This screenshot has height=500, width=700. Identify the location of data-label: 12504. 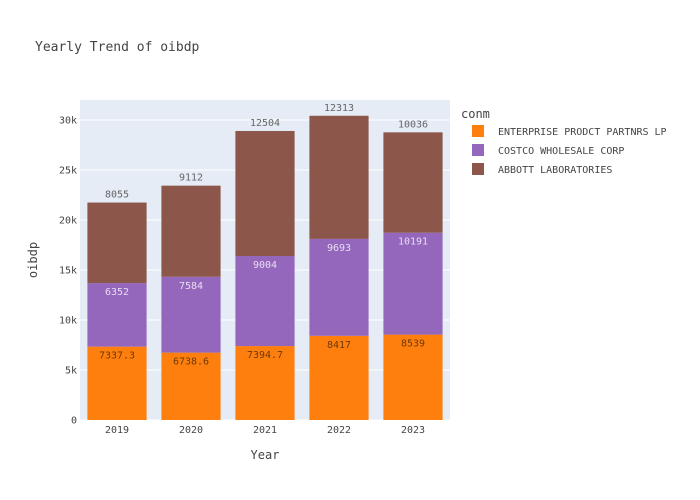
(265, 123).